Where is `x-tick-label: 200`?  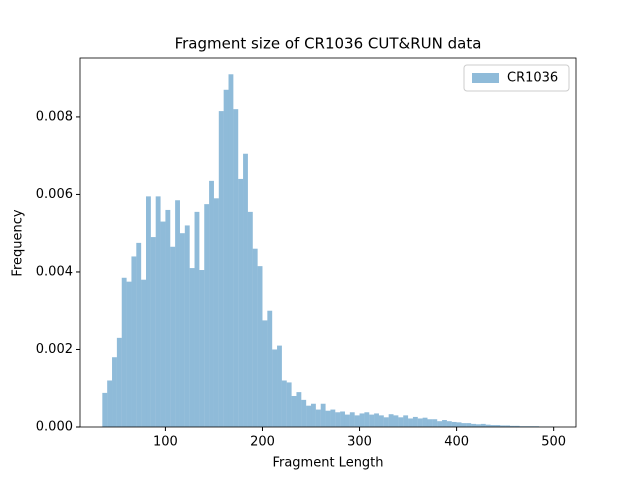 x-tick-label: 200 is located at coordinates (262, 442).